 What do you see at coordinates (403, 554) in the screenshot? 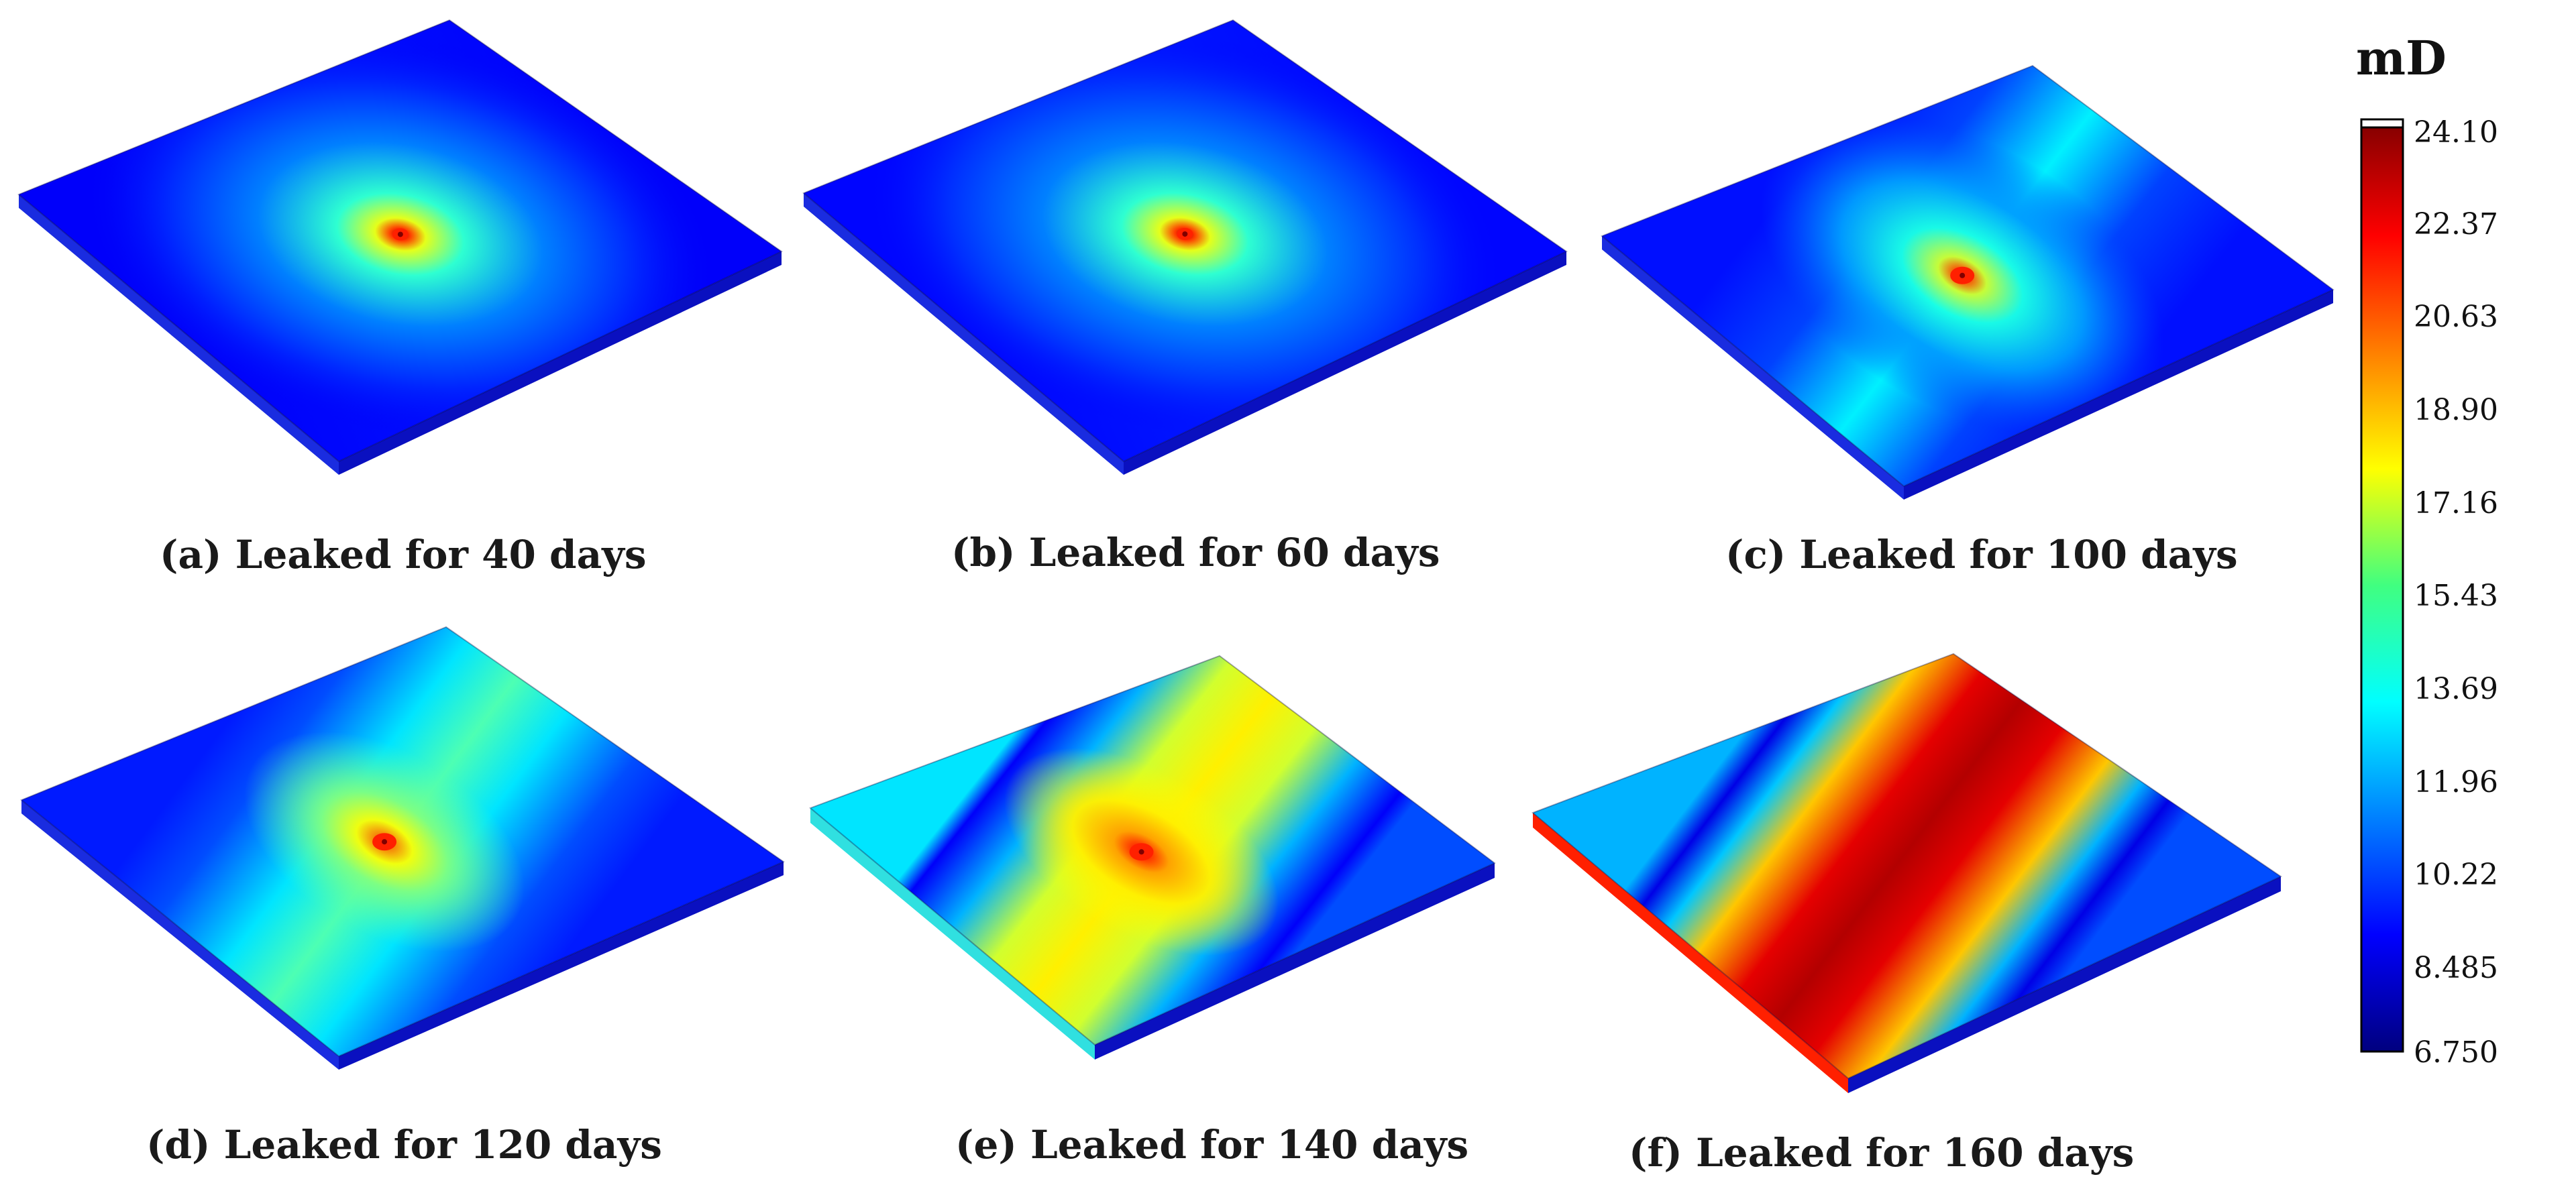
I see `panel-a-caption: (a) Leaked for 40 days` at bounding box center [403, 554].